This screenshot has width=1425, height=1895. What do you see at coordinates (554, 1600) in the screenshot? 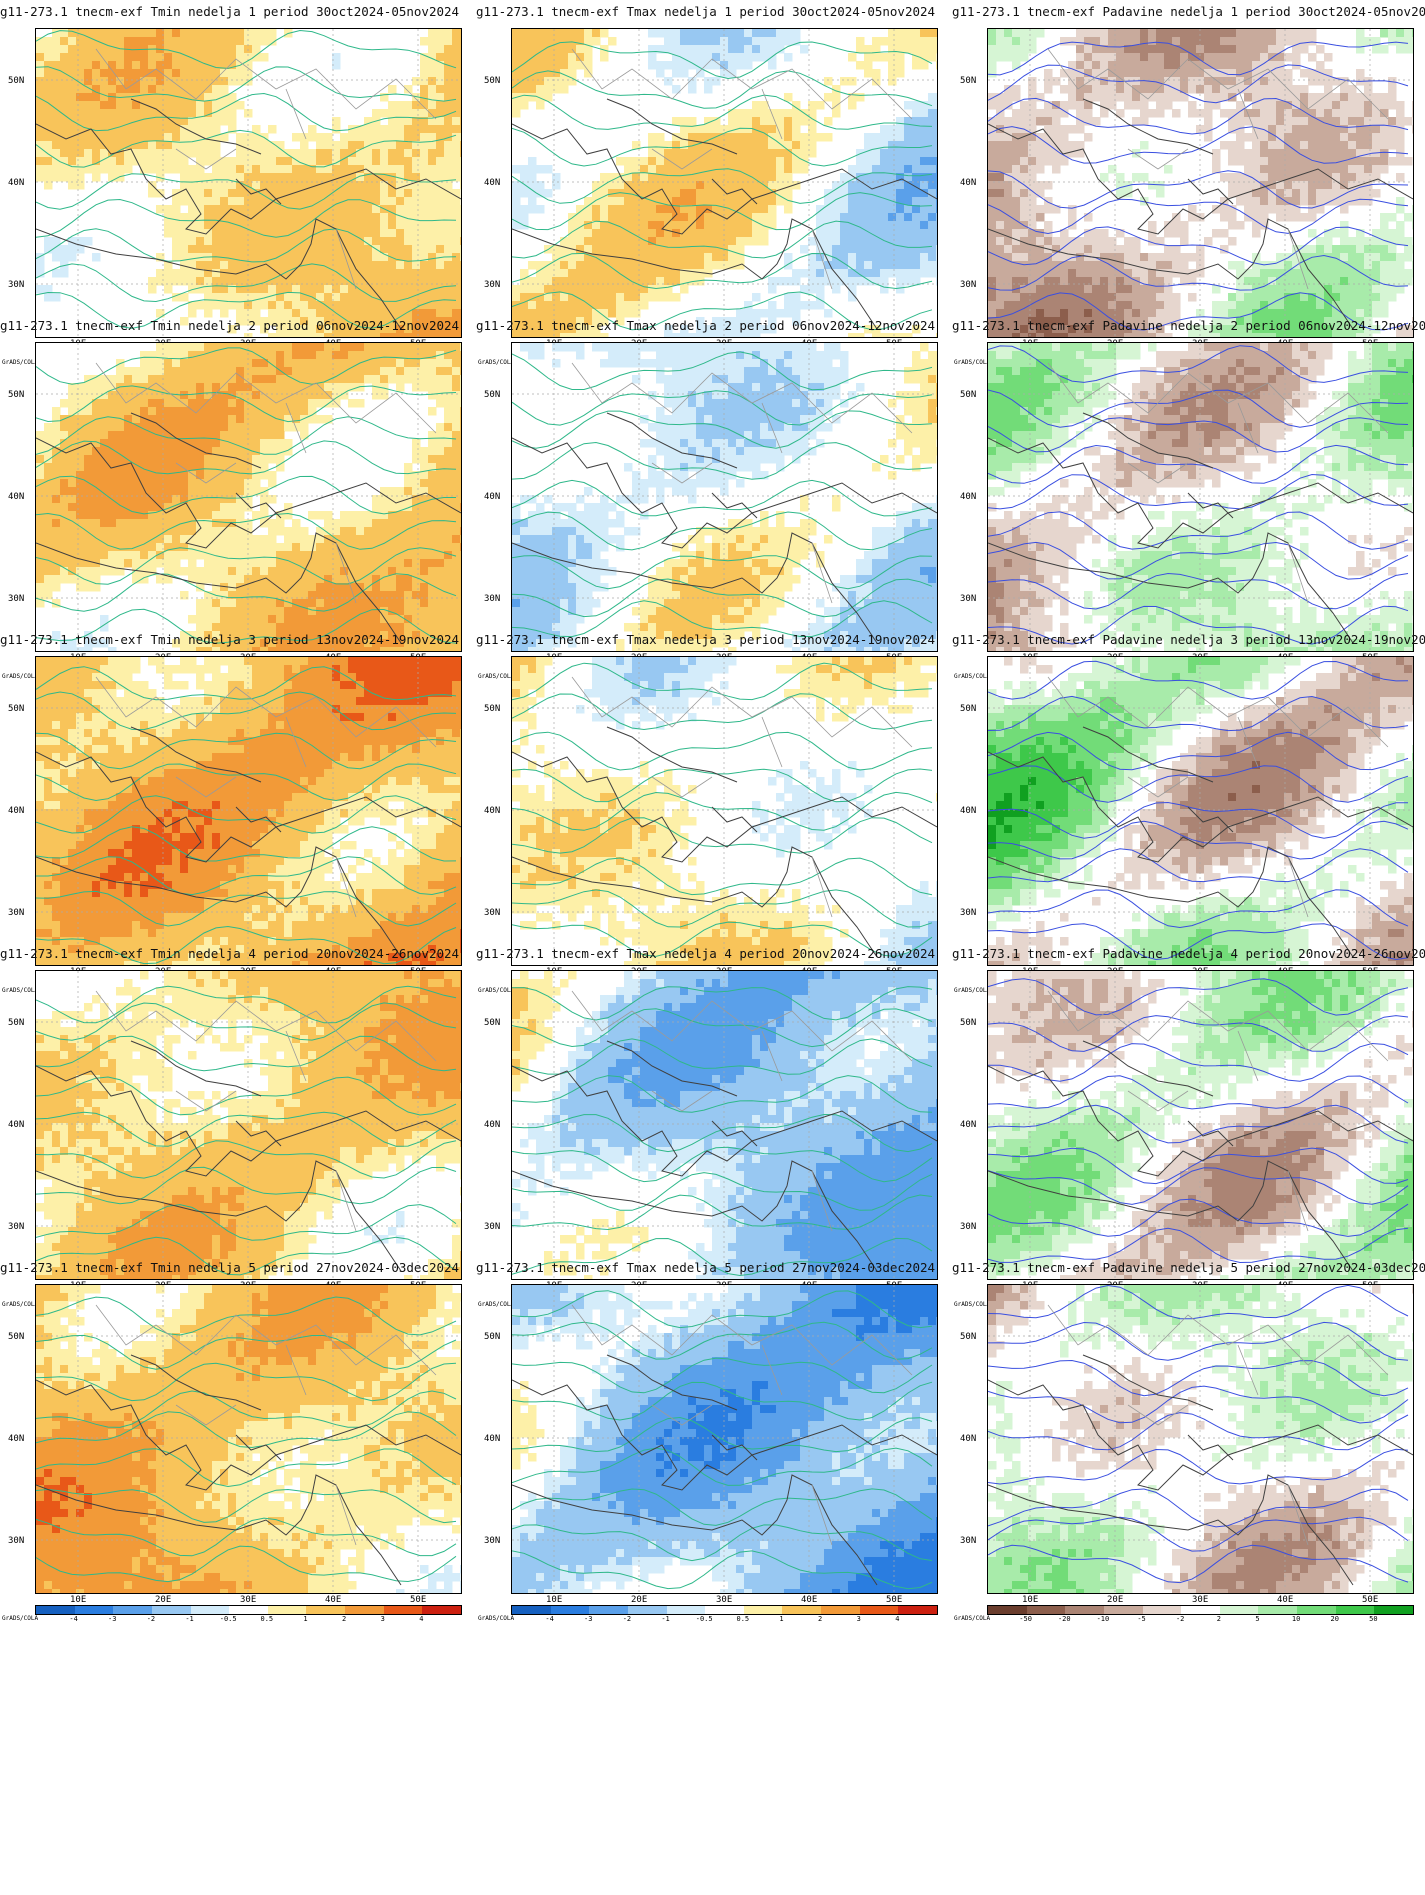
I see `lon-label-10e: 10E` at bounding box center [554, 1600].